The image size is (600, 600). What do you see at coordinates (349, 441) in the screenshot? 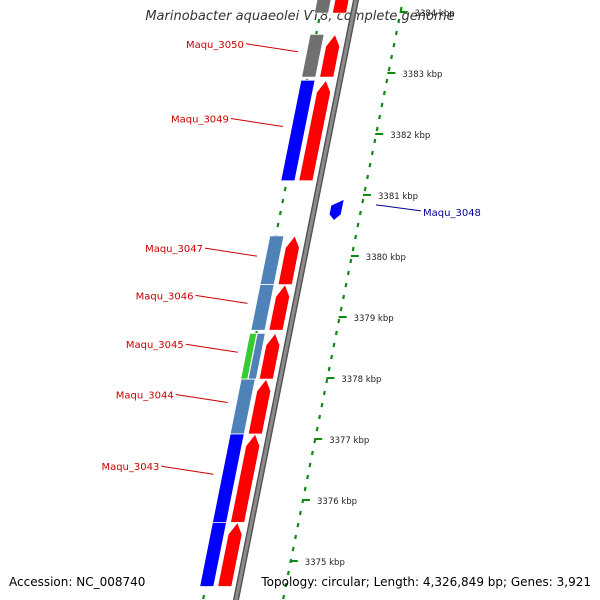
I see `scale-tick-label: 3377 kbp` at bounding box center [349, 441].